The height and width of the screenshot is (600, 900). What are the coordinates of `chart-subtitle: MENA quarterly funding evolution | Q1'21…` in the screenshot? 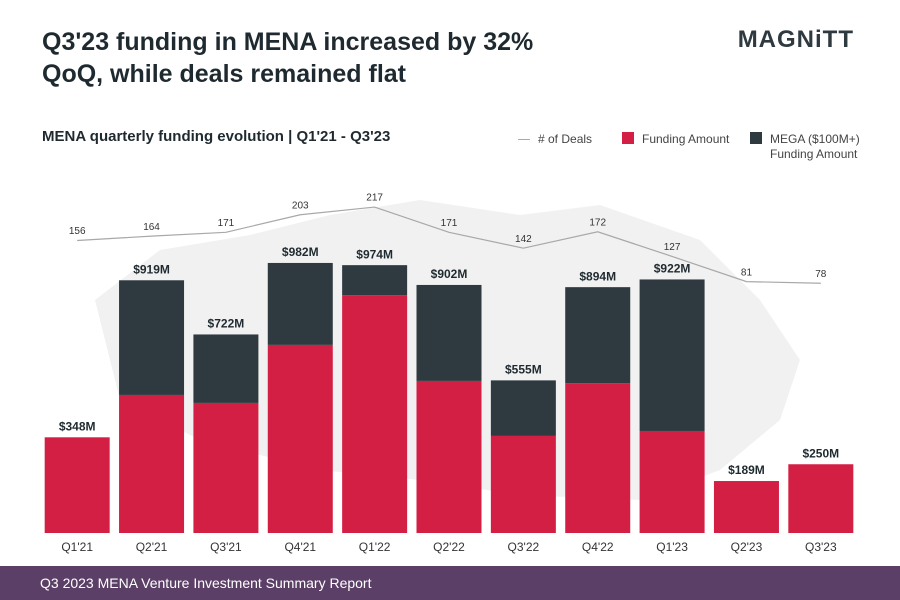 It's located at (216, 136).